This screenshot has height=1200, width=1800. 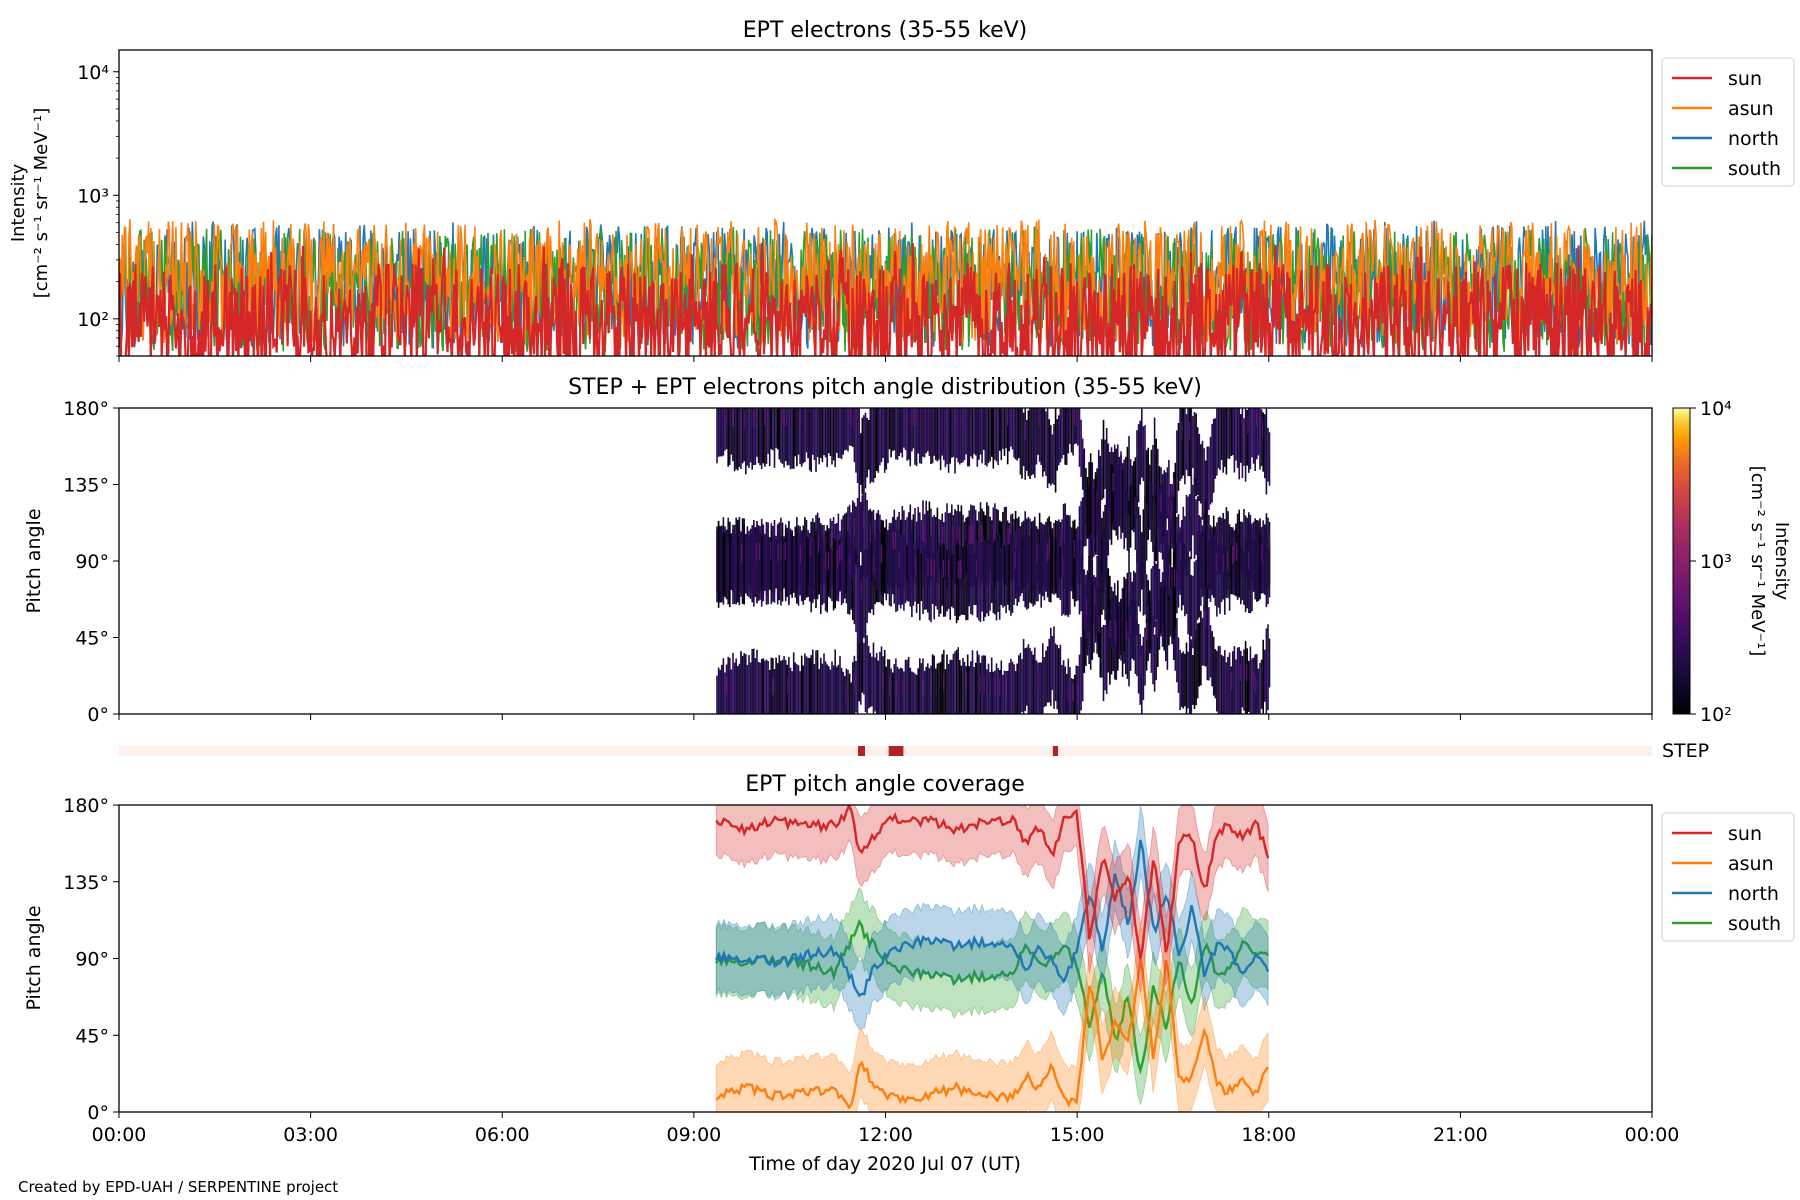 I want to click on coverage-y-ticks: 0° 45° 90° 135° 180°, so click(x=91, y=959).